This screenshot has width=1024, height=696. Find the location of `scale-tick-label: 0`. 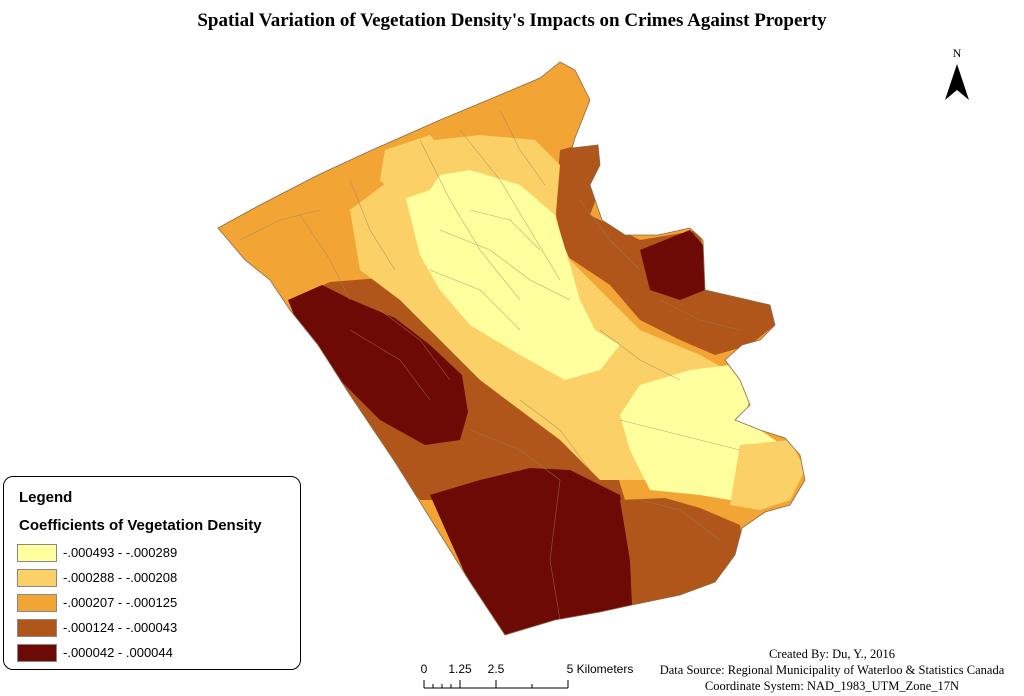

scale-tick-label: 0 is located at coordinates (424, 669).